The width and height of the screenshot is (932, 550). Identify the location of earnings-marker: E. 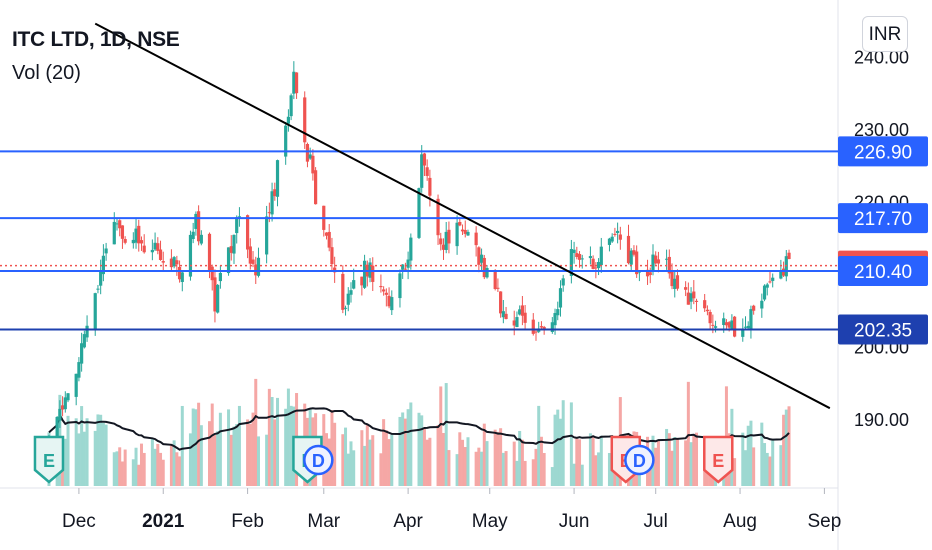
(49, 459).